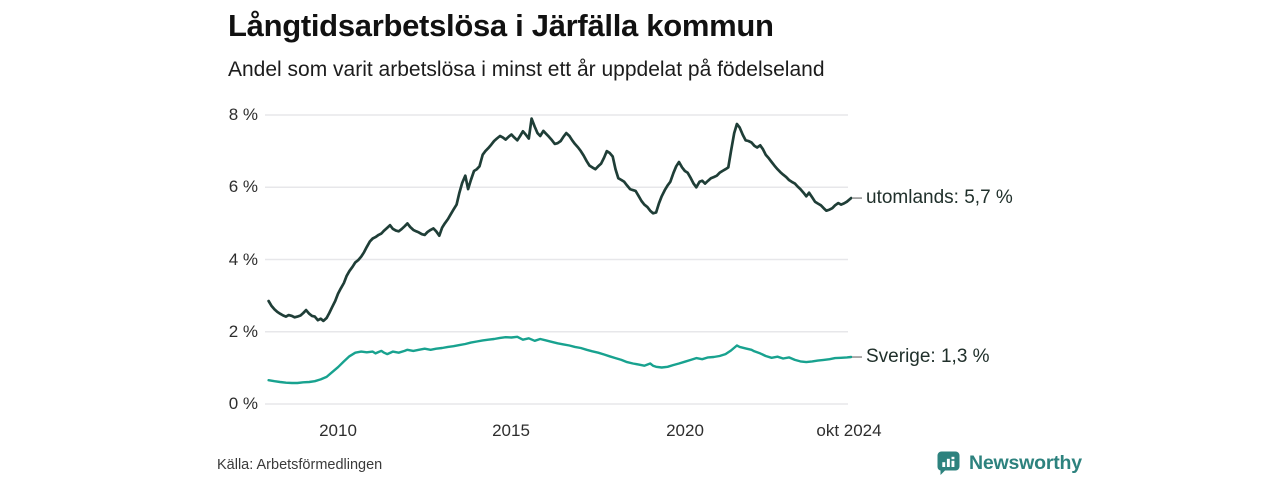 This screenshot has width=1280, height=480. What do you see at coordinates (511, 430) in the screenshot?
I see `x-tick-2015: 2015` at bounding box center [511, 430].